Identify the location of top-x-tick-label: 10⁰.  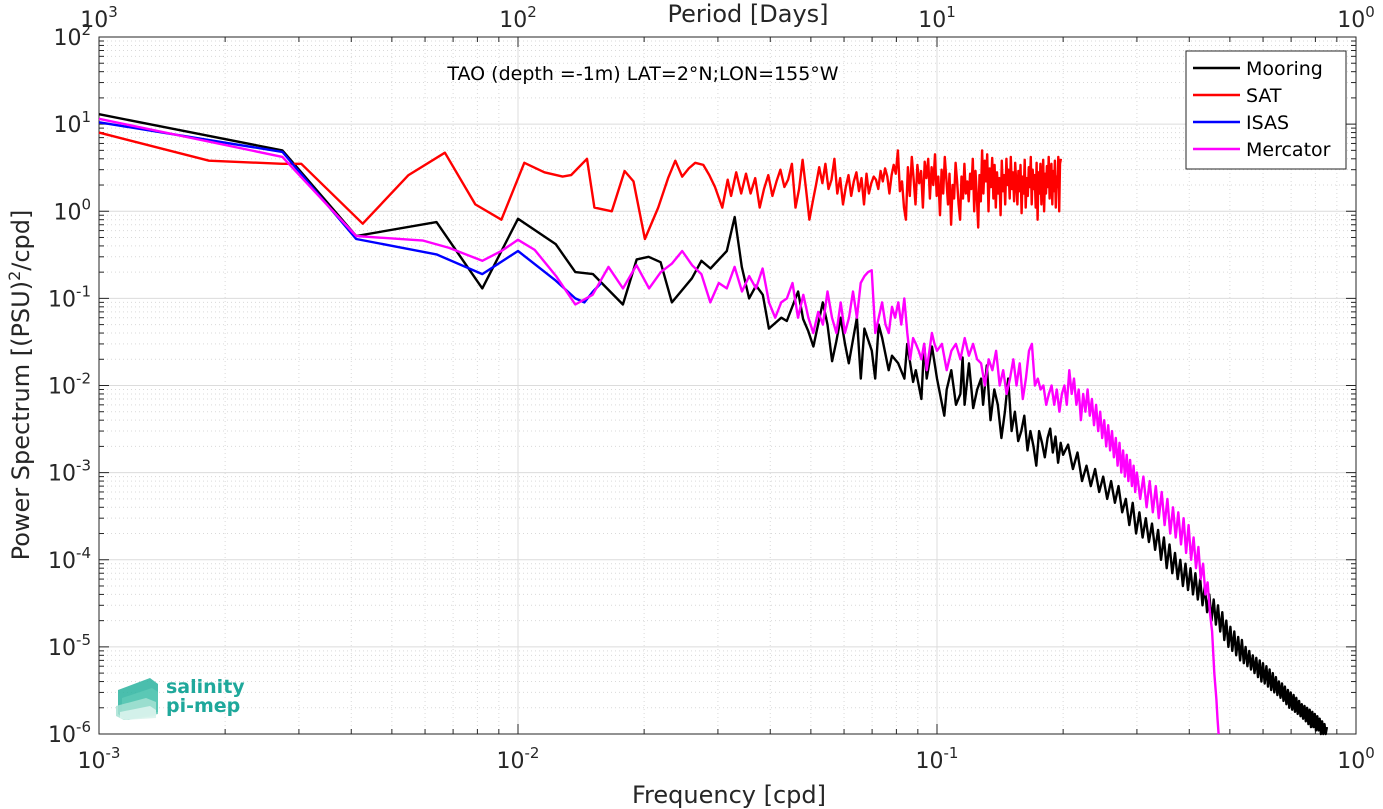
(1356, 18).